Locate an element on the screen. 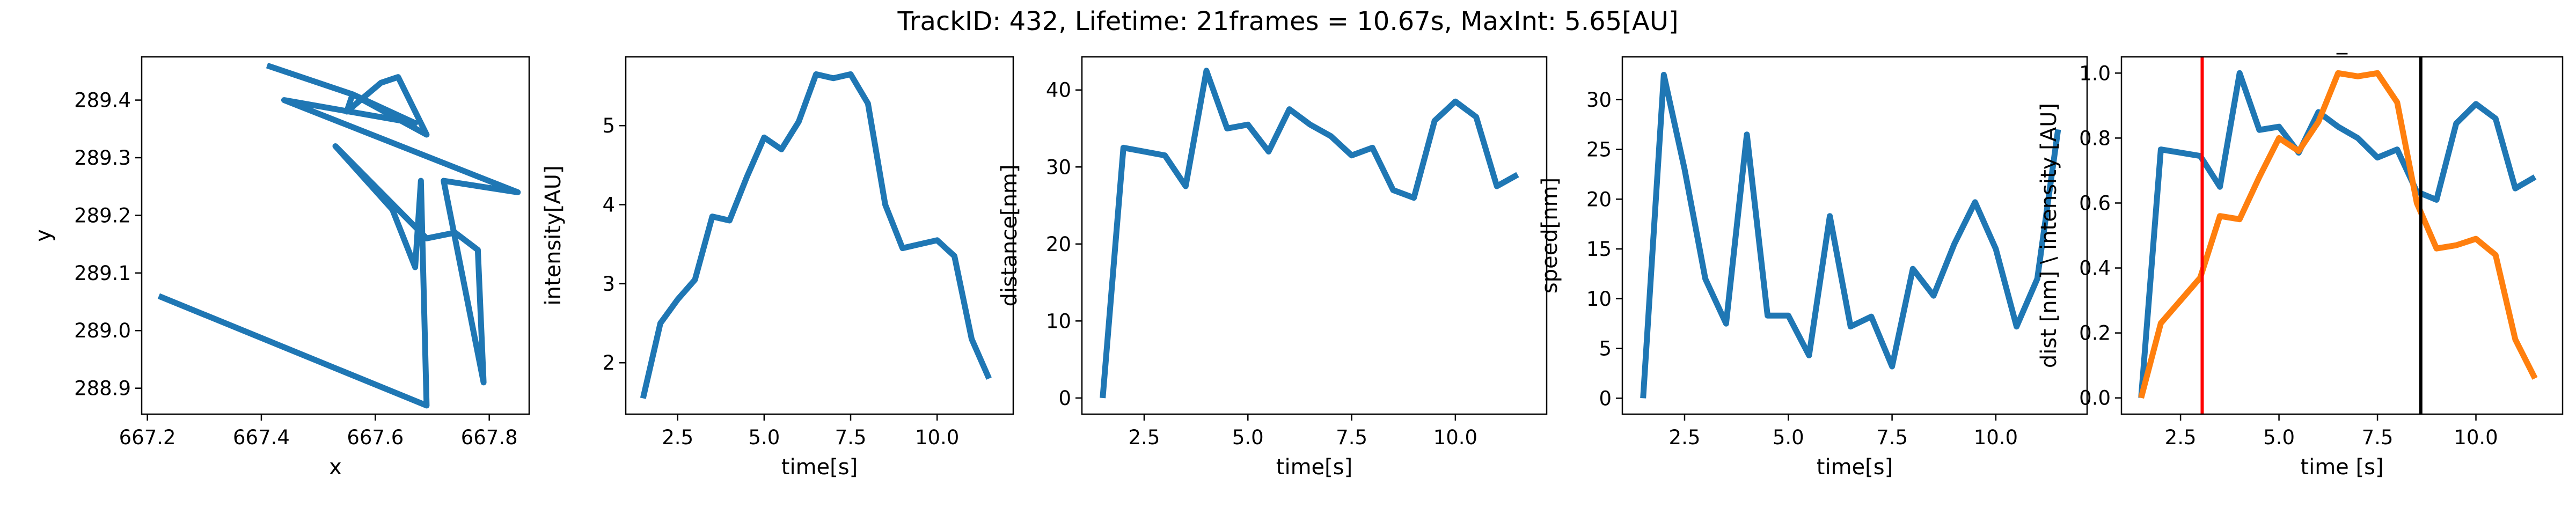 The width and height of the screenshot is (2576, 515). x-axis-label-intensity: time[s] is located at coordinates (819, 468).